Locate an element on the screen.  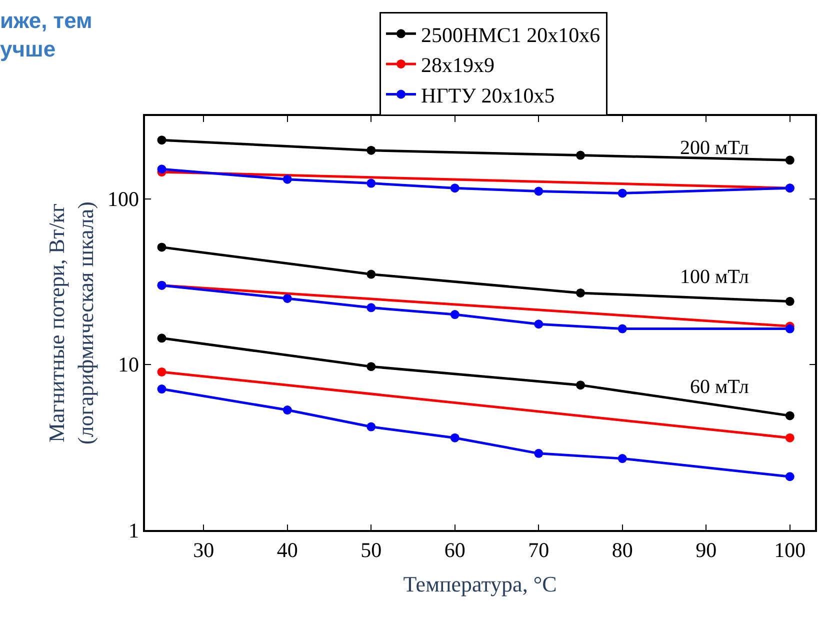
annotation: 60 мТл is located at coordinates (719, 387).